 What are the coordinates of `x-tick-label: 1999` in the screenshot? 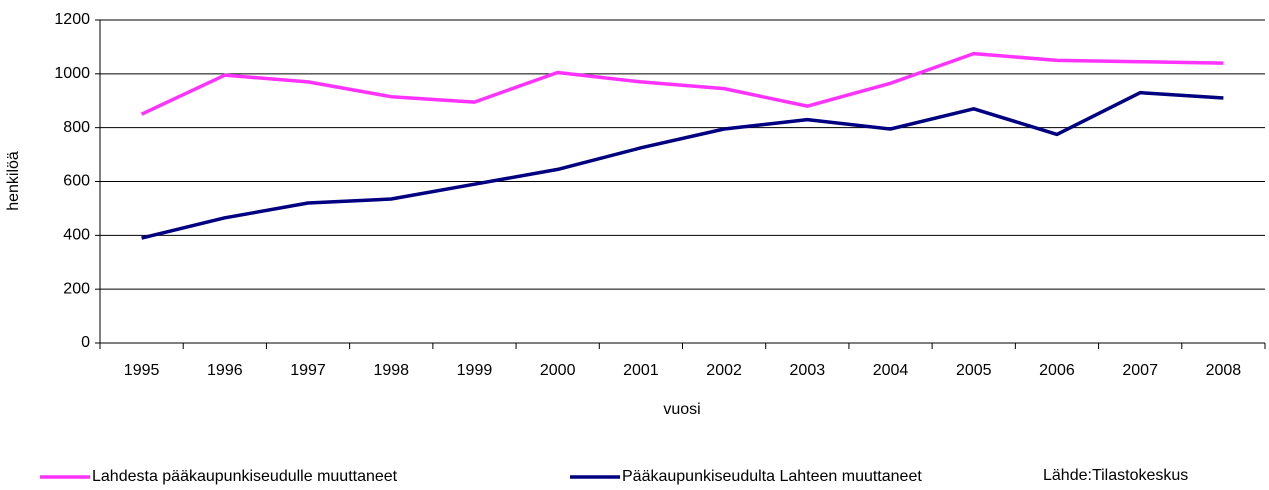 It's located at (475, 370).